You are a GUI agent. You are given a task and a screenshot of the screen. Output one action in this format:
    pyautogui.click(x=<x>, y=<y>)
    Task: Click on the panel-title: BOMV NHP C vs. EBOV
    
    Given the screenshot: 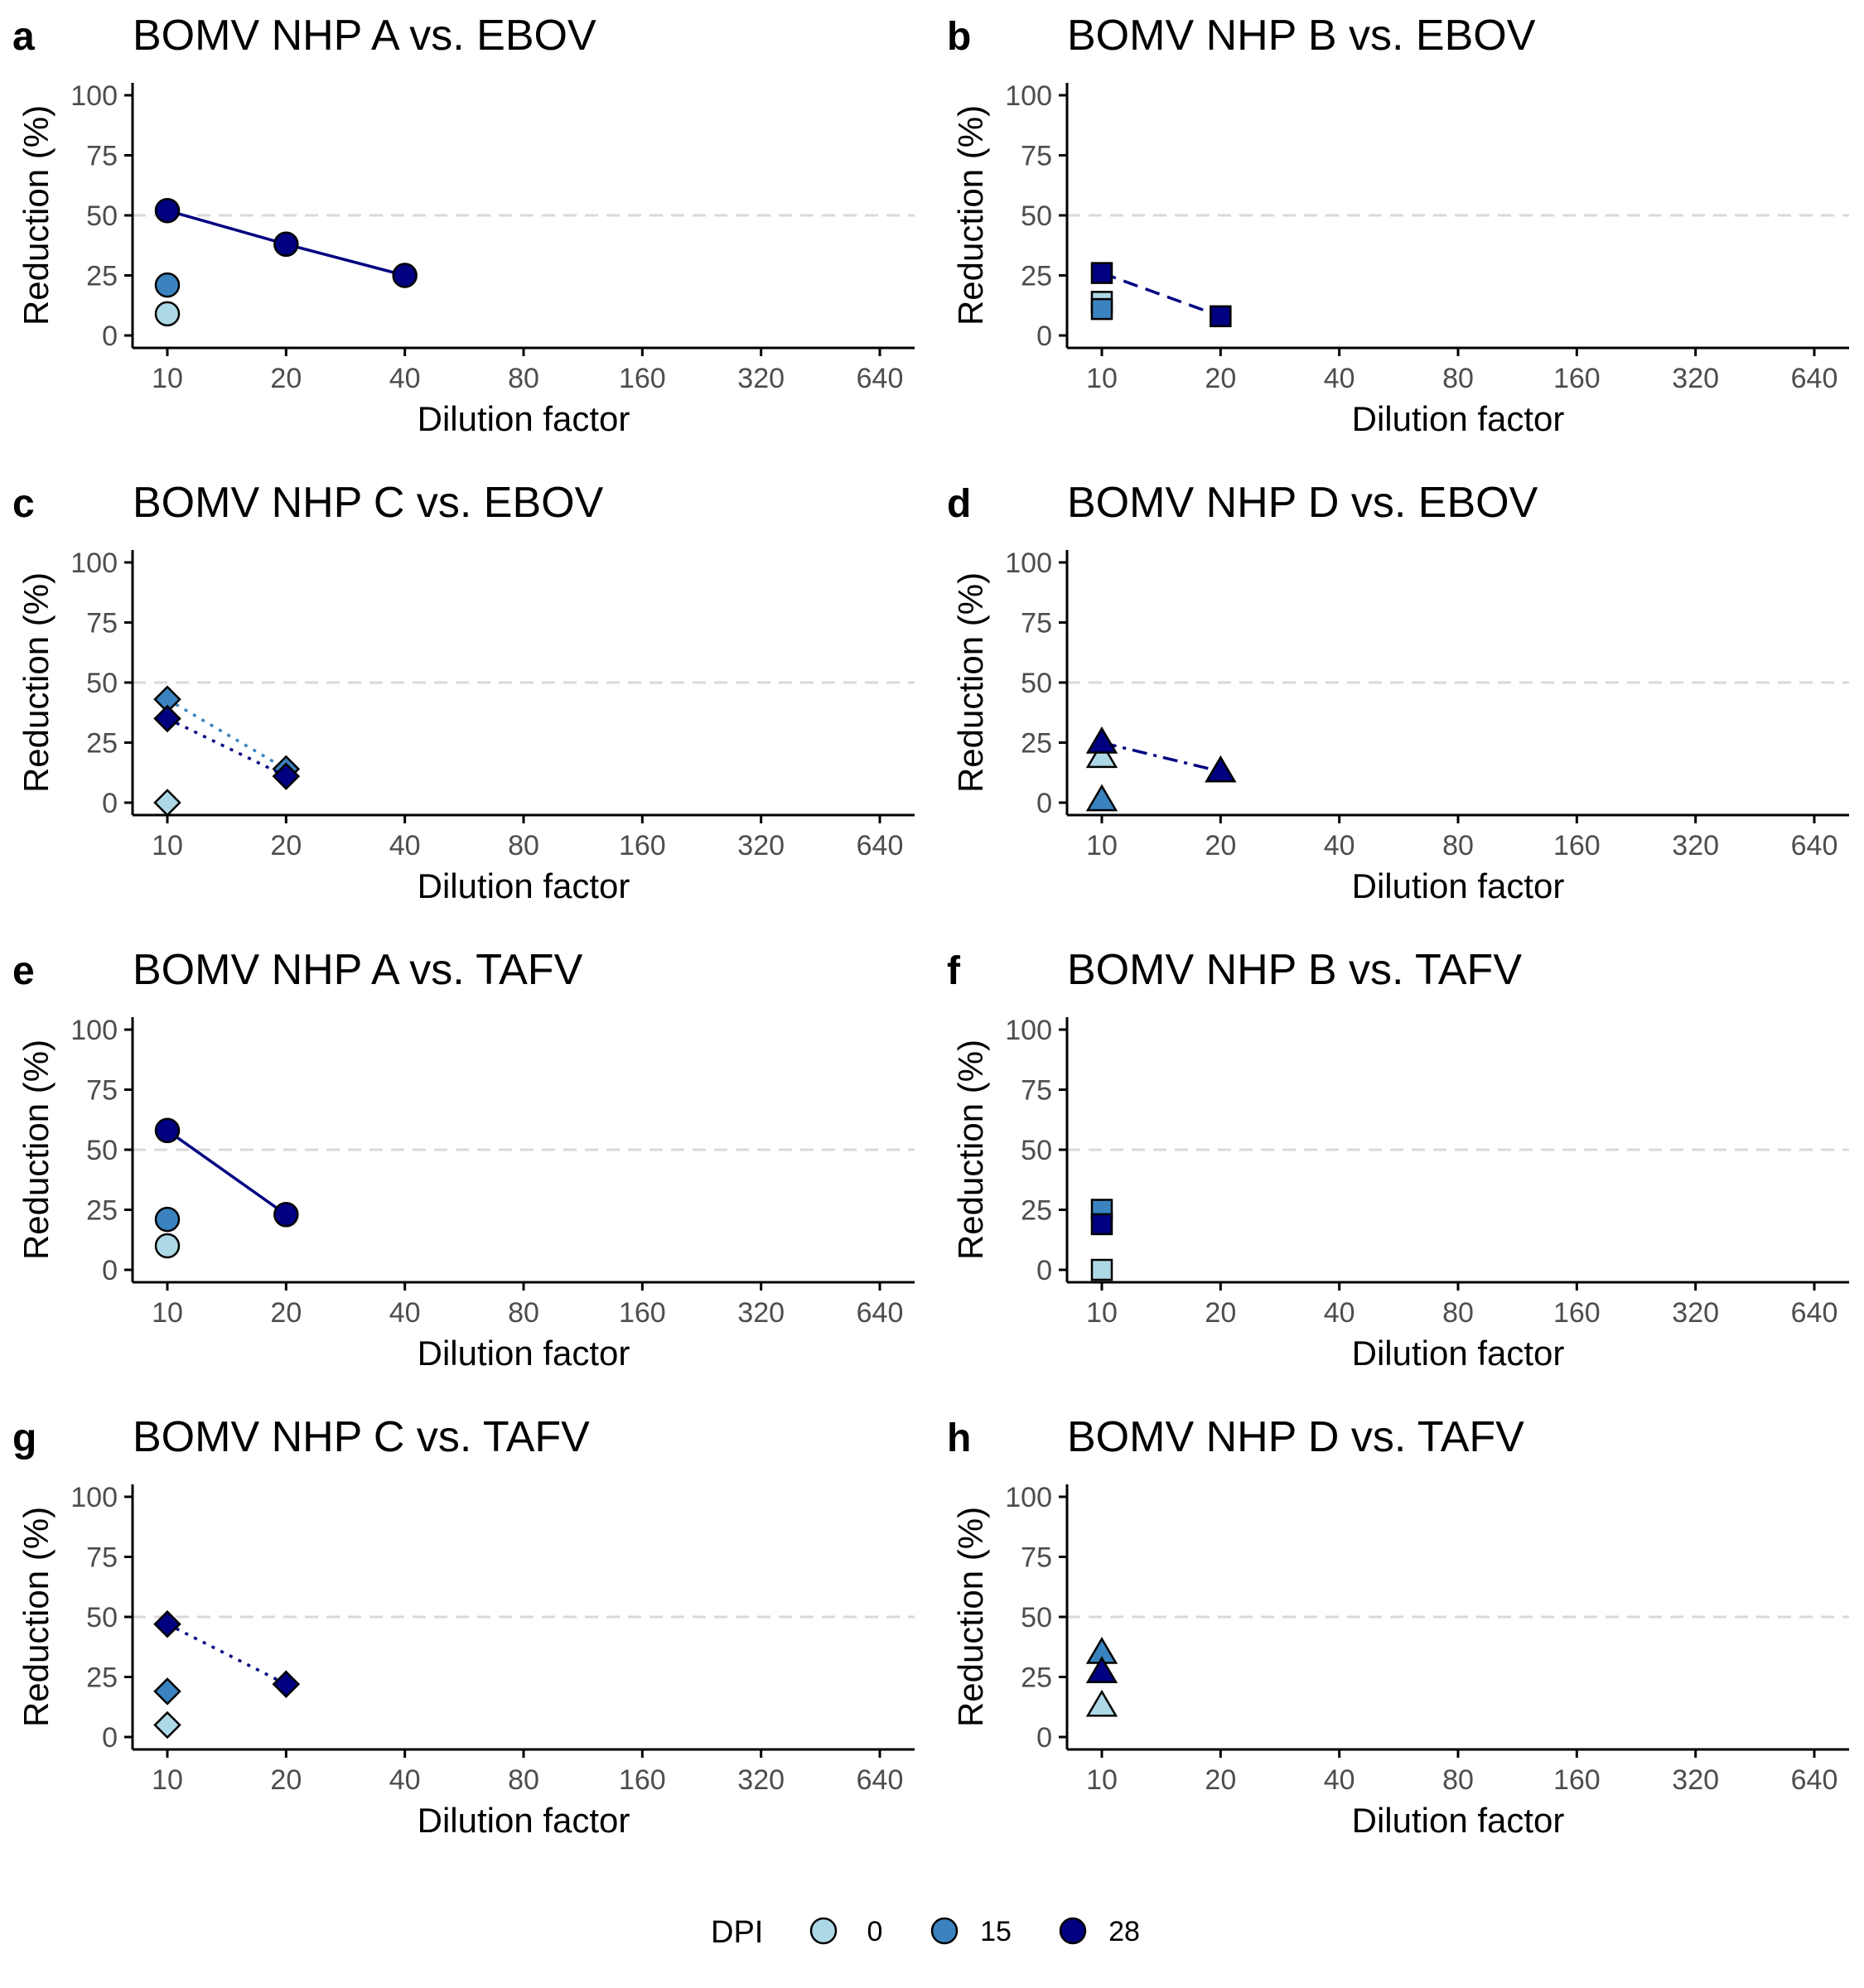 What is the action you would take?
    pyautogui.click(x=368, y=503)
    